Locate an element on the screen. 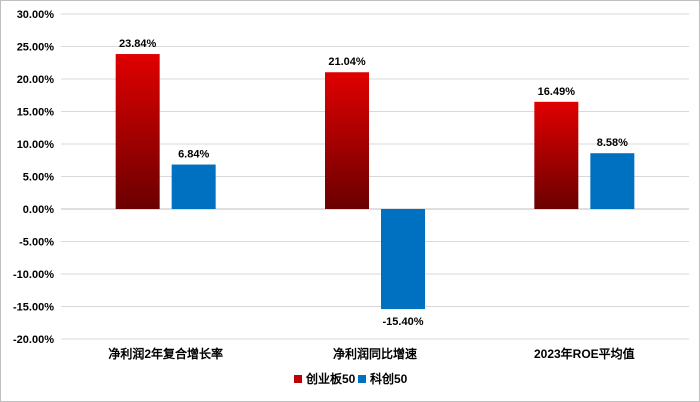  bar-科创50-净利润同比增速 is located at coordinates (403, 259).